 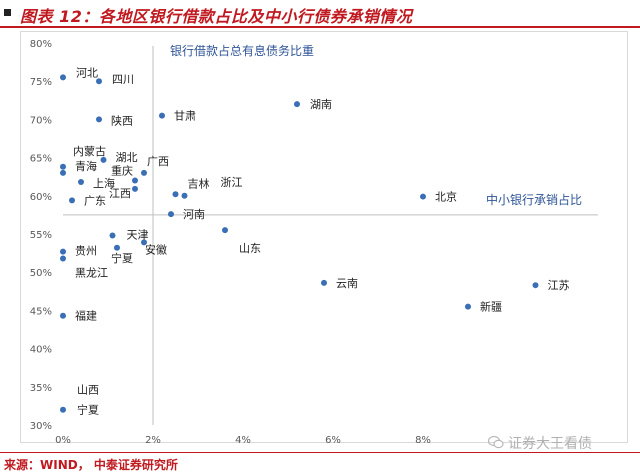 What do you see at coordinates (63, 440) in the screenshot?
I see `x-tick-label: 0%` at bounding box center [63, 440].